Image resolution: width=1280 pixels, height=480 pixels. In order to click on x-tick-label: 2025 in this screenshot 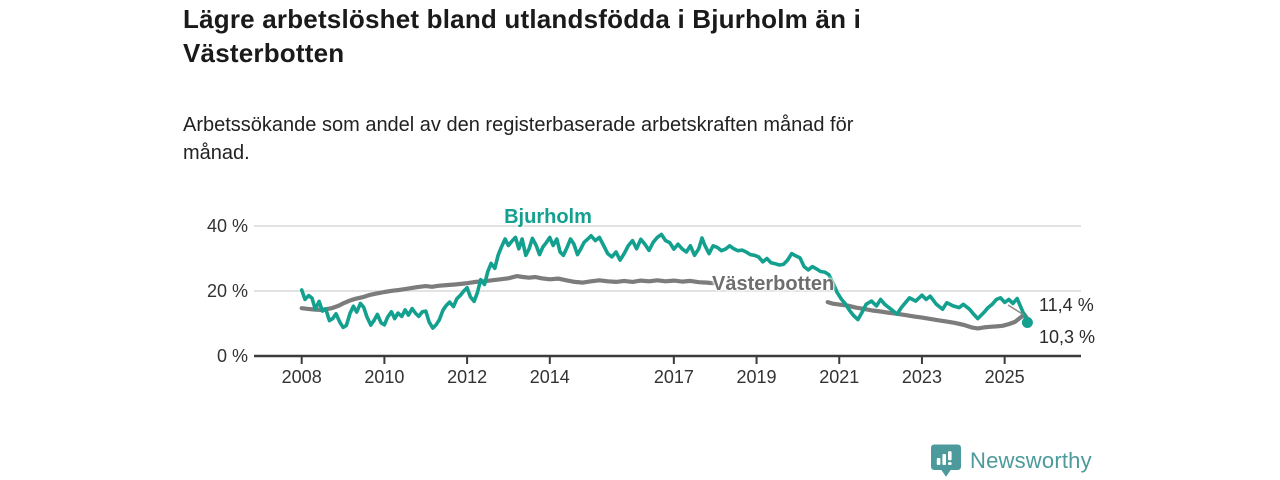, I will do `click(1004, 377)`.